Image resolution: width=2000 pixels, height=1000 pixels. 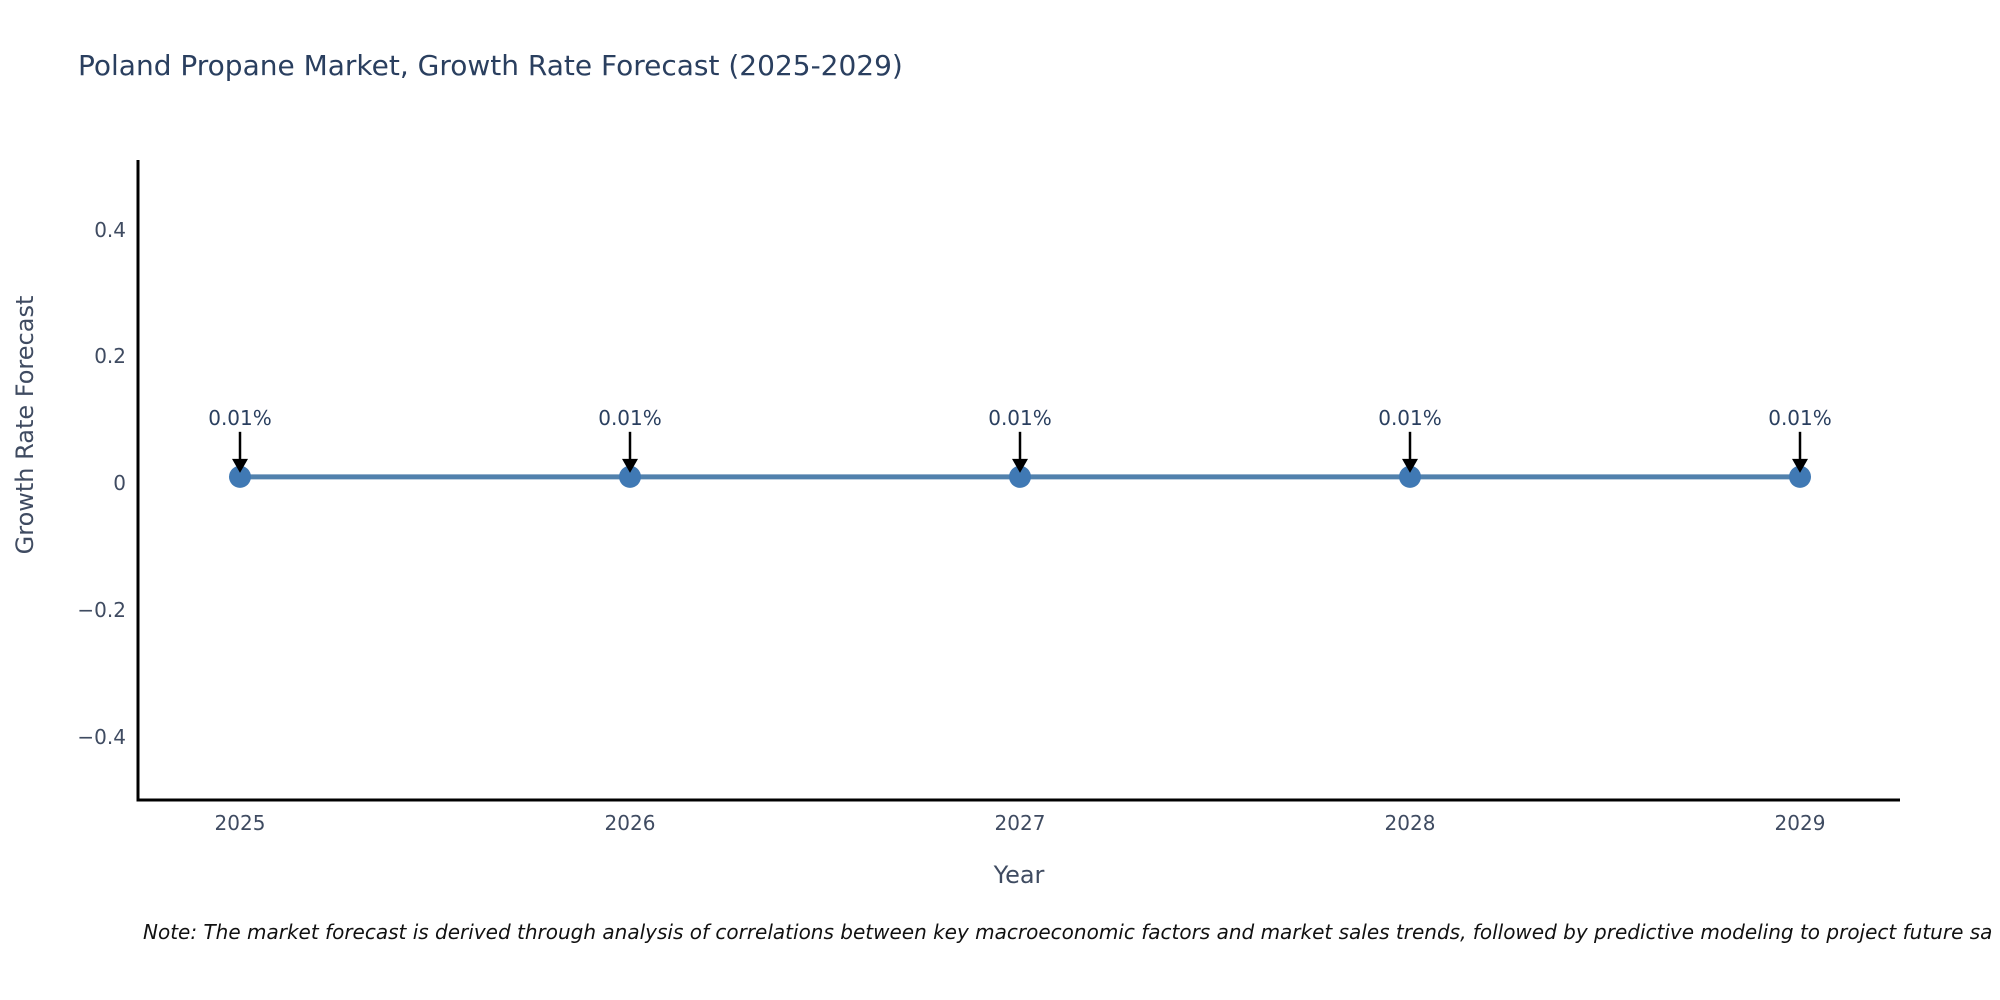 I want to click on y-tick-label: −0.2, so click(x=101, y=609).